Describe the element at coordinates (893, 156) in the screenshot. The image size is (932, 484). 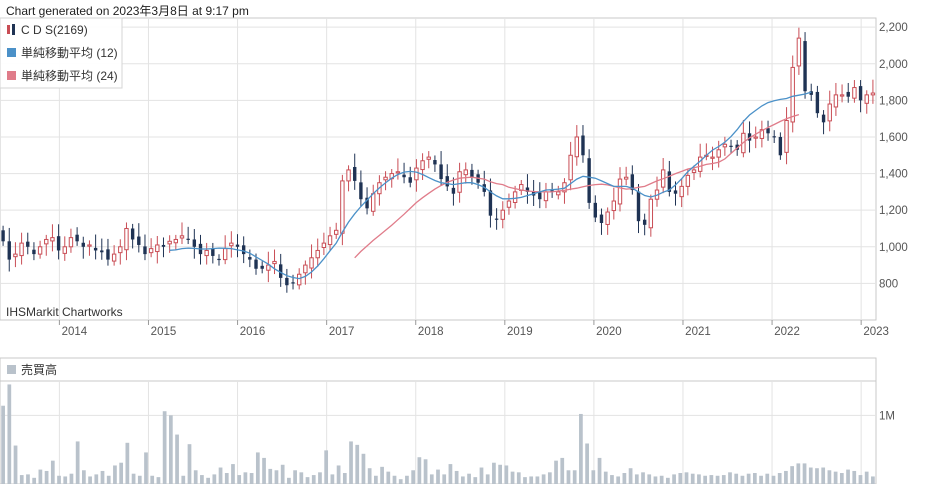
I see `price-y-axis: 800 1,000 1,200 1,400 1,600 1,800 2,000 2,200` at that location.